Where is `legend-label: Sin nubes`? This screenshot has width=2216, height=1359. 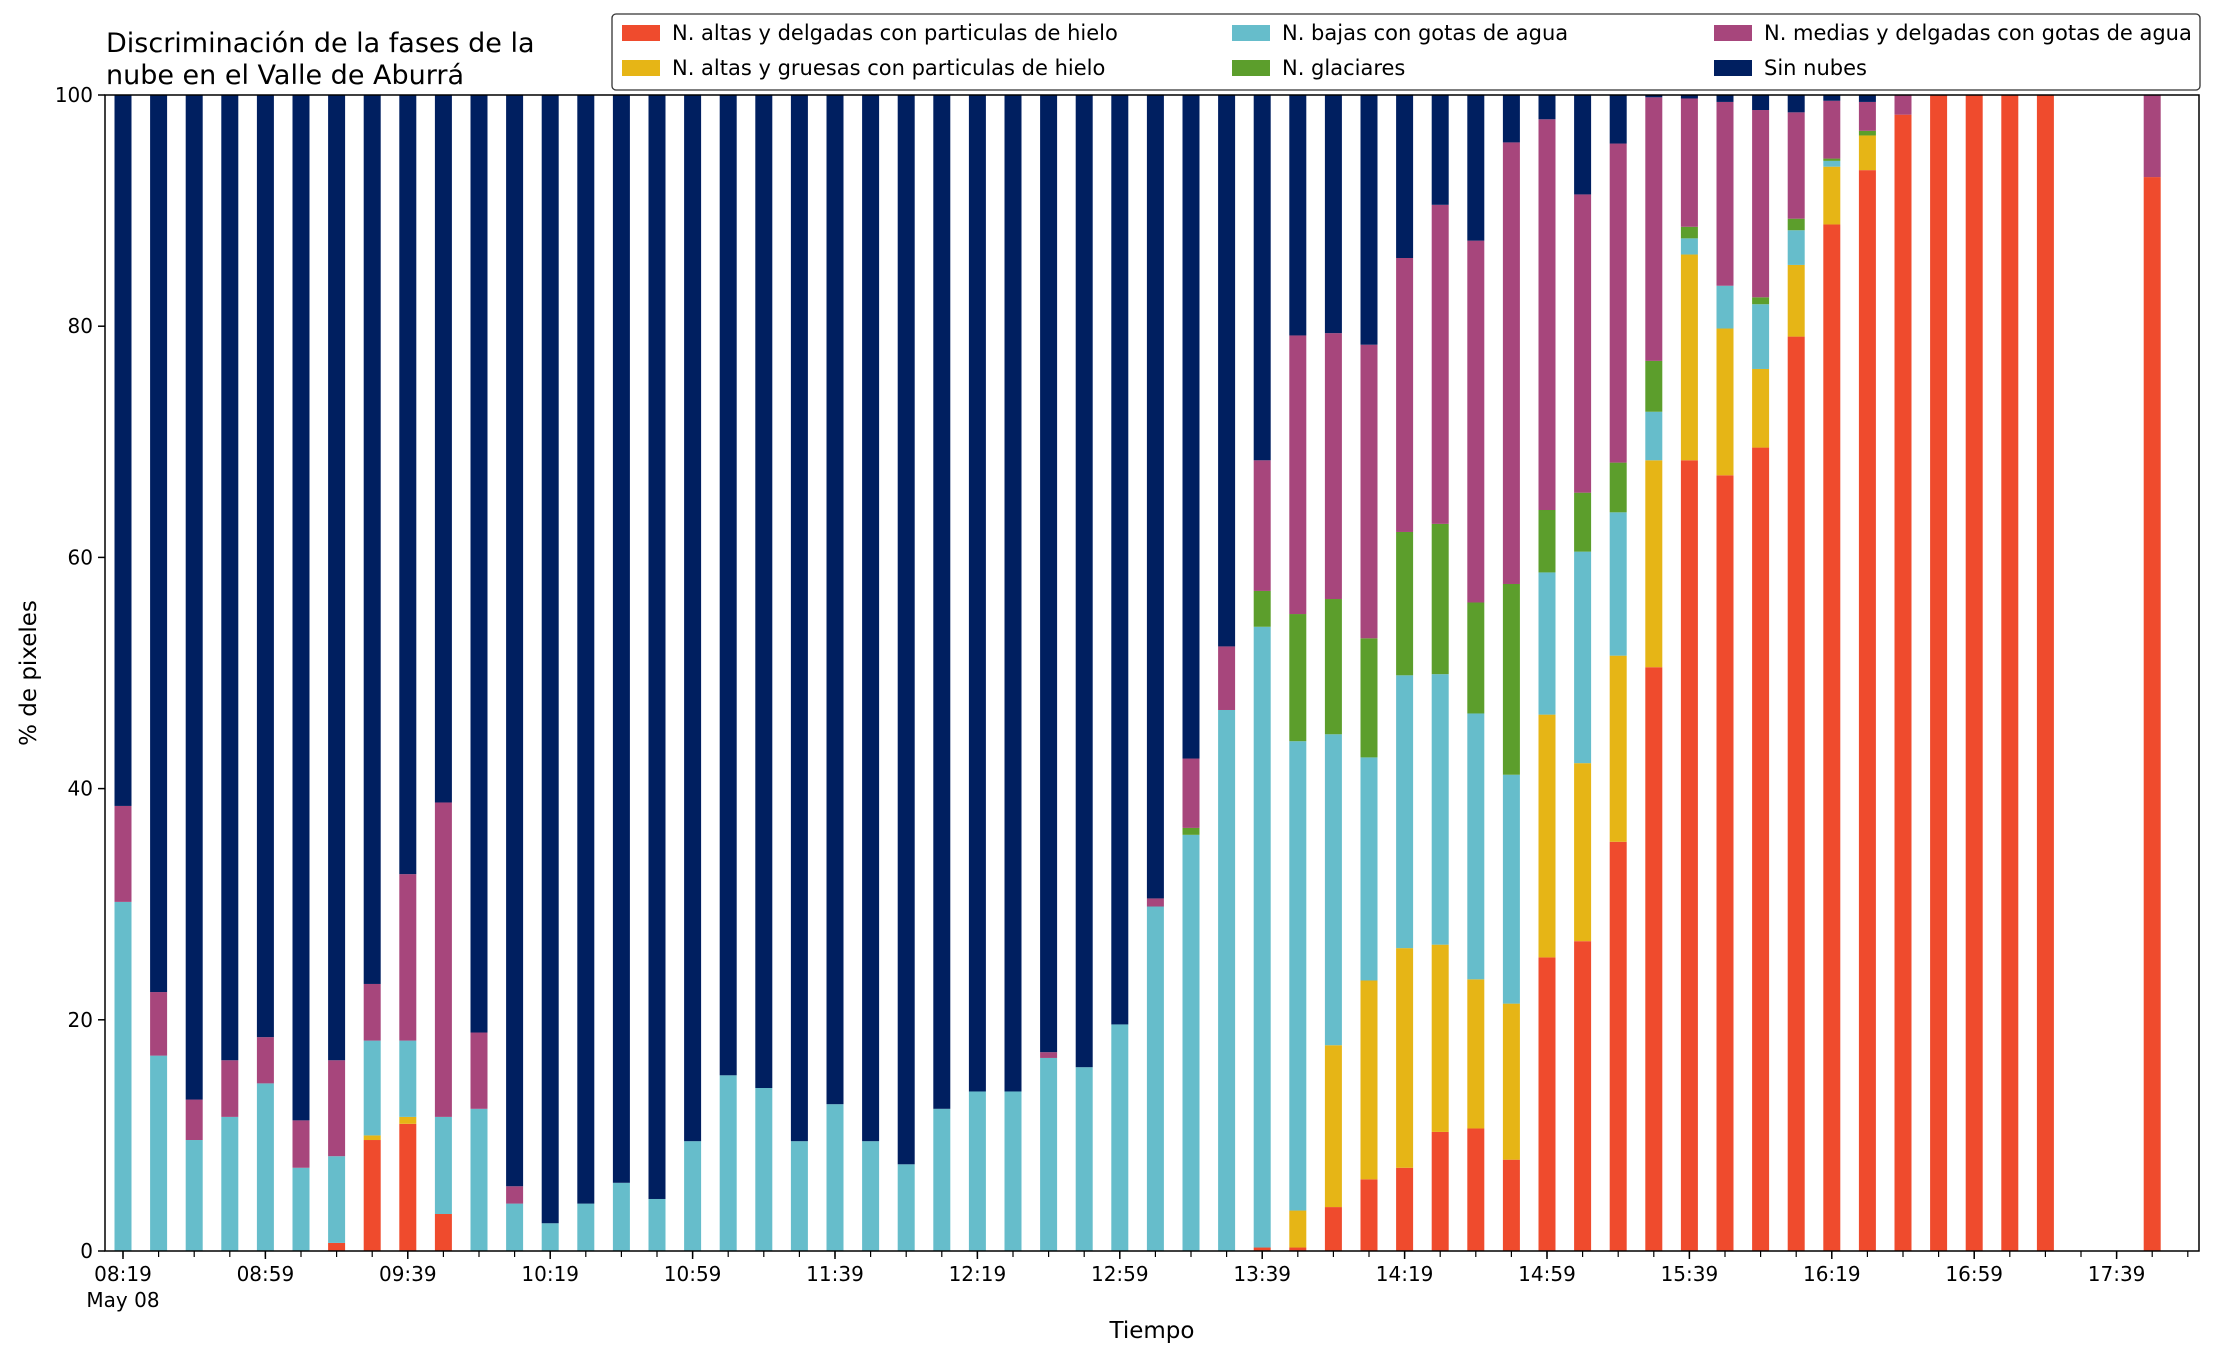
legend-label: Sin nubes is located at coordinates (1815, 68).